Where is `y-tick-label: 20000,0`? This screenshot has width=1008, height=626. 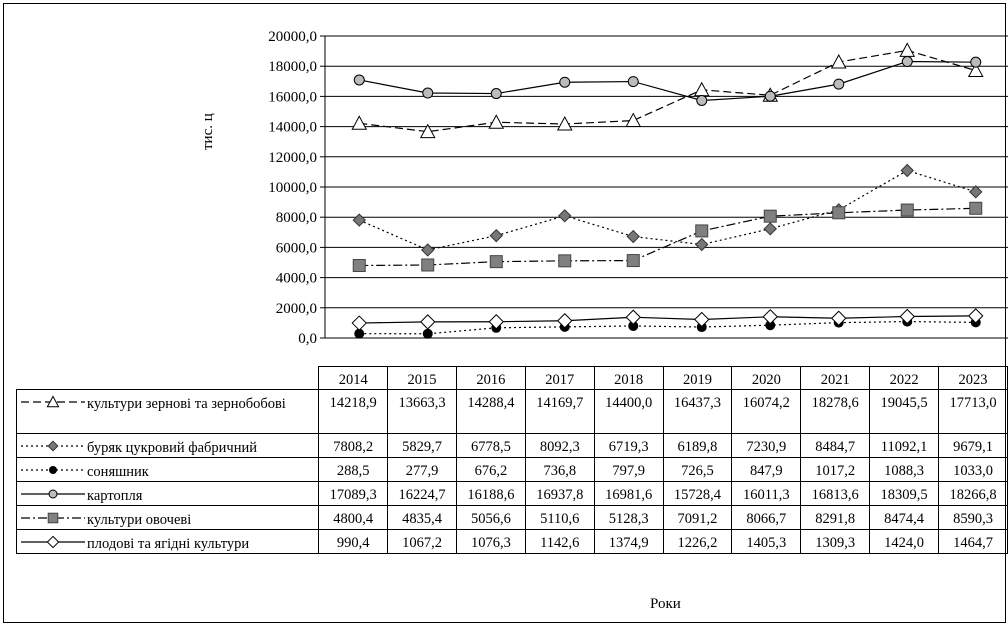
y-tick-label: 20000,0 is located at coordinates (292, 37).